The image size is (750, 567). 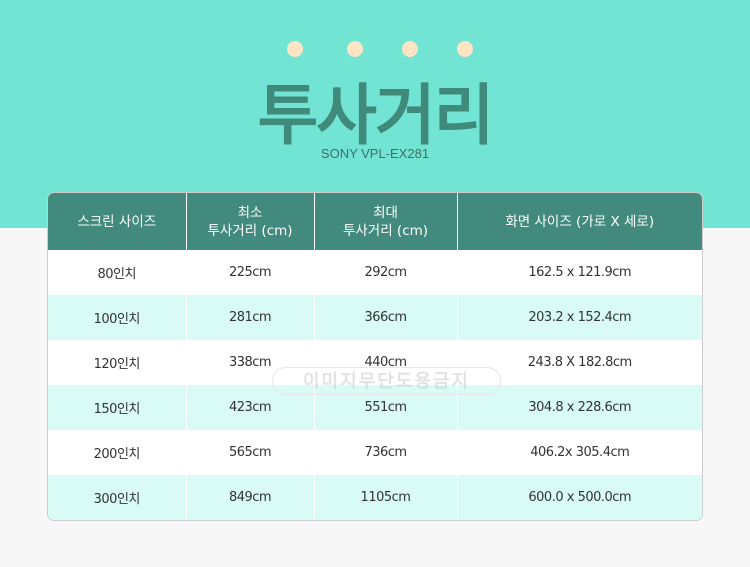 I want to click on table-cell: 225cm, so click(x=250, y=272).